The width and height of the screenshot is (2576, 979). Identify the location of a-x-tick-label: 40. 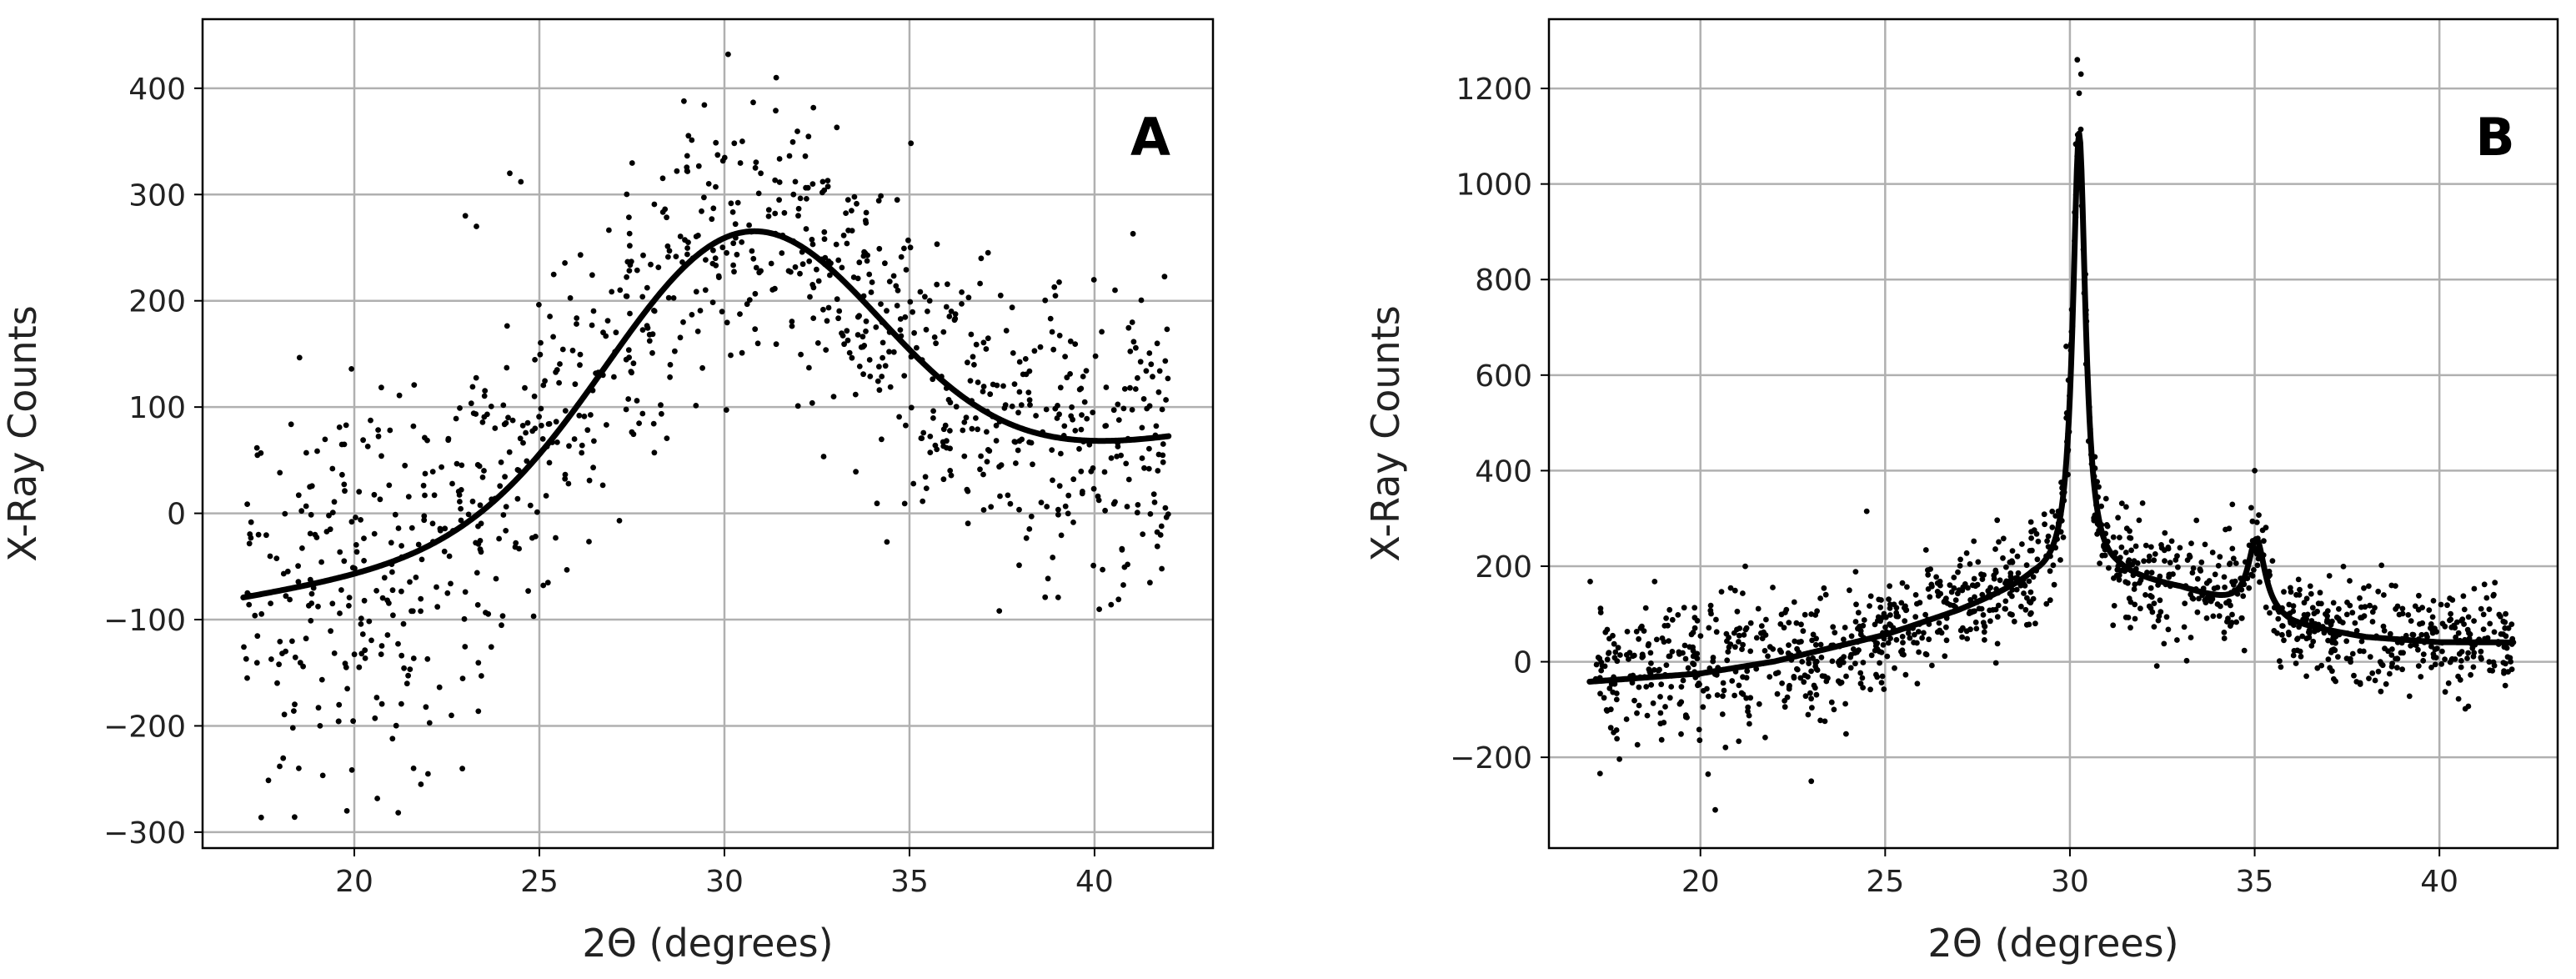
(1094, 882).